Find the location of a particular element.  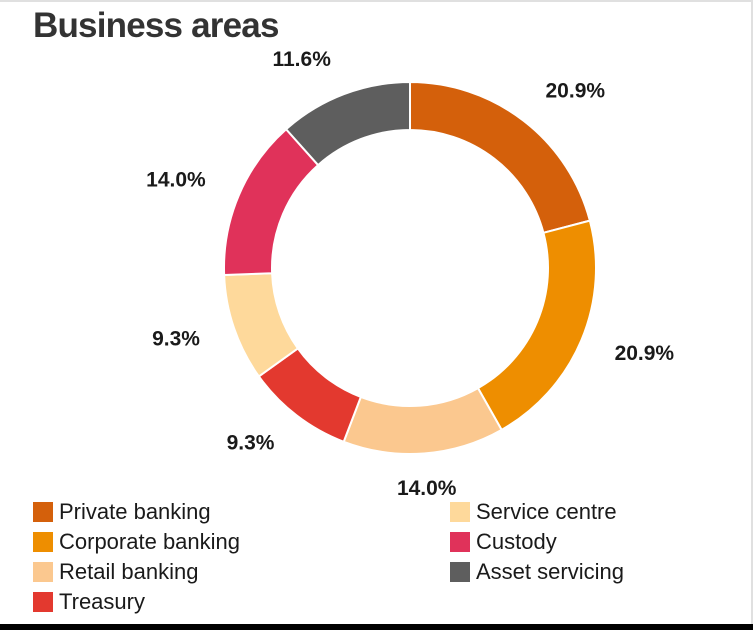

legend-label: Service centre is located at coordinates (546, 511).